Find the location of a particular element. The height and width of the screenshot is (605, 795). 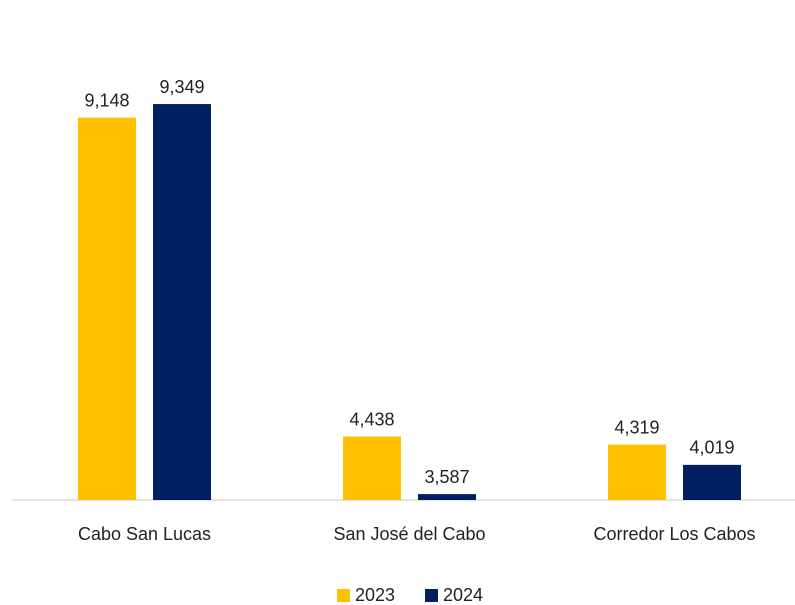

legend-label: 2023 is located at coordinates (375, 595).